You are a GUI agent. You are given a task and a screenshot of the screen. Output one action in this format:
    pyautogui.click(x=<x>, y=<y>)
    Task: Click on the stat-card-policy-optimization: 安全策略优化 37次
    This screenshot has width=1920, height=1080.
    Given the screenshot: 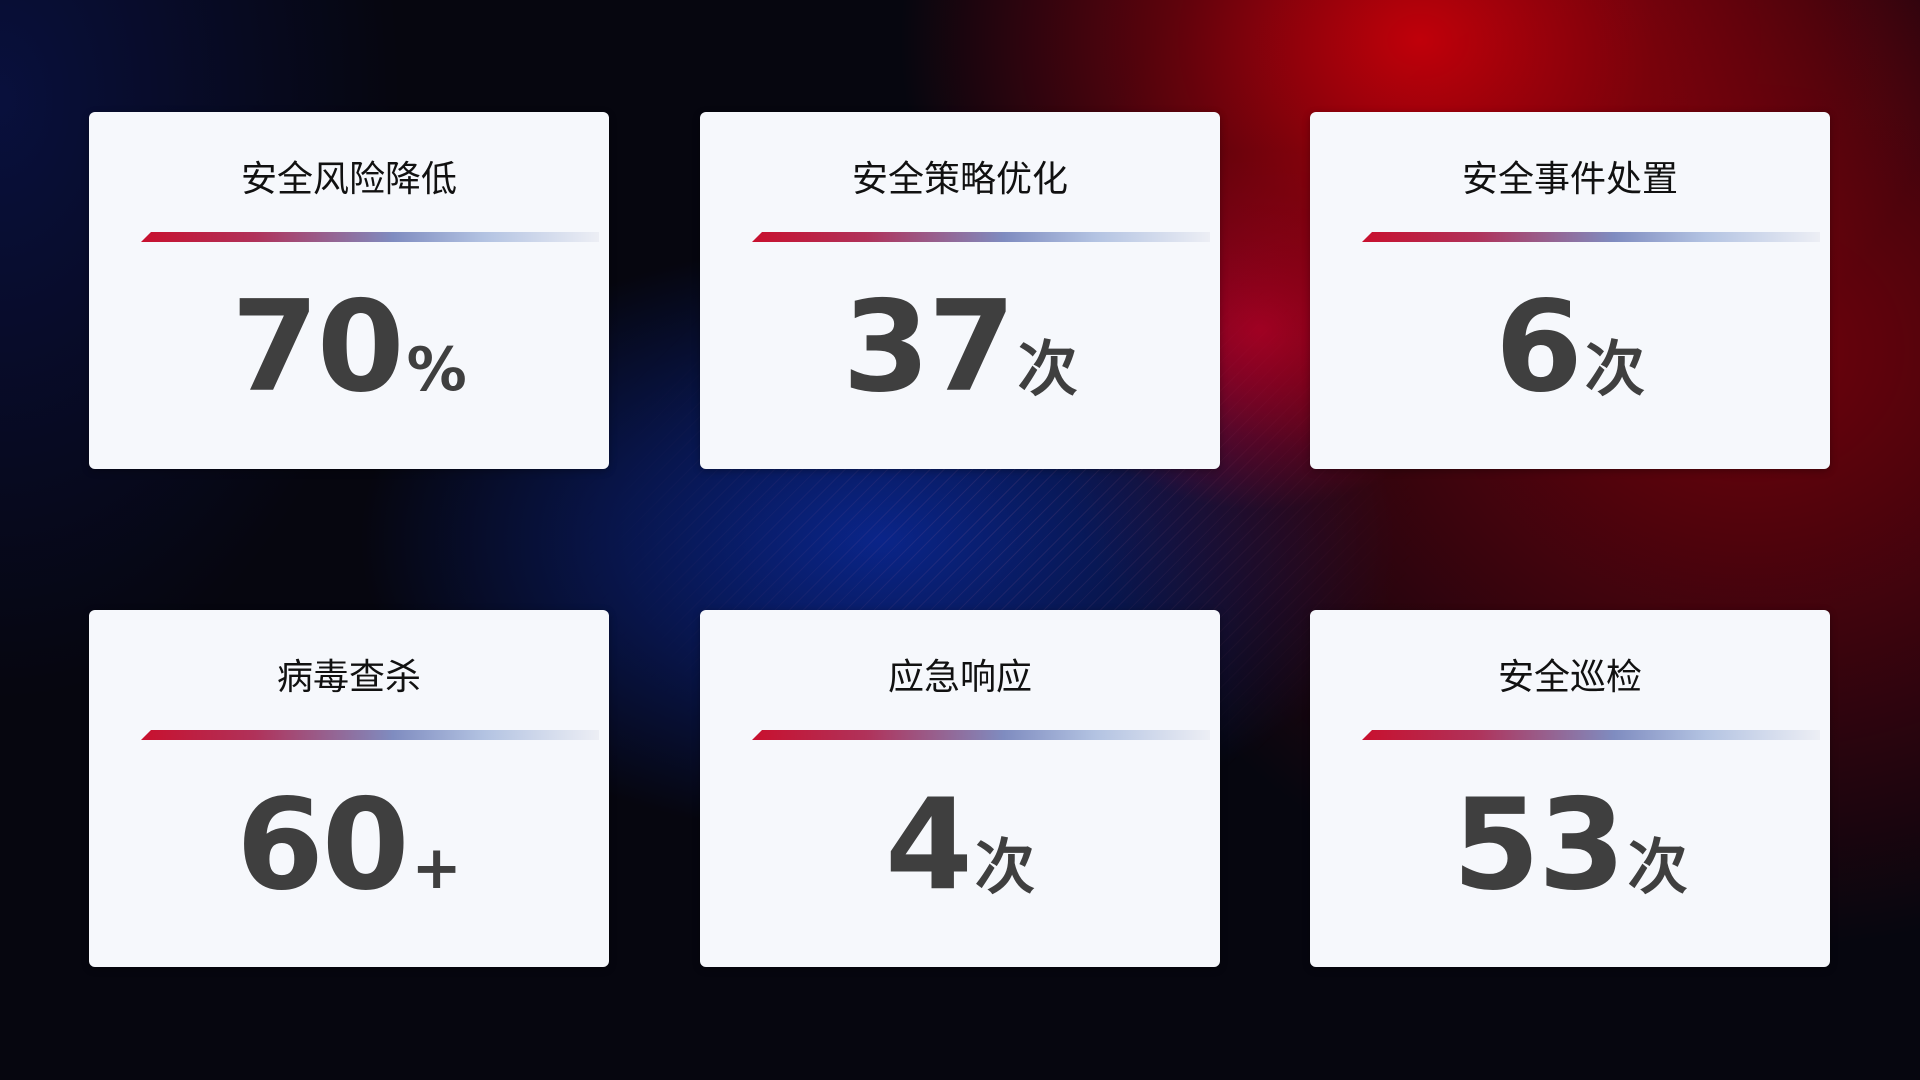 What is the action you would take?
    pyautogui.click(x=960, y=290)
    